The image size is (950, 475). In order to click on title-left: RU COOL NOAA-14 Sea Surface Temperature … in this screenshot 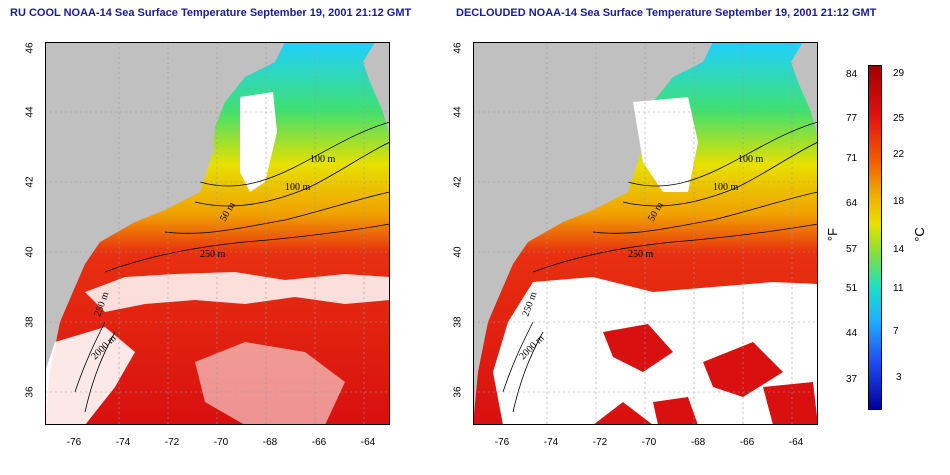, I will do `click(211, 13)`.